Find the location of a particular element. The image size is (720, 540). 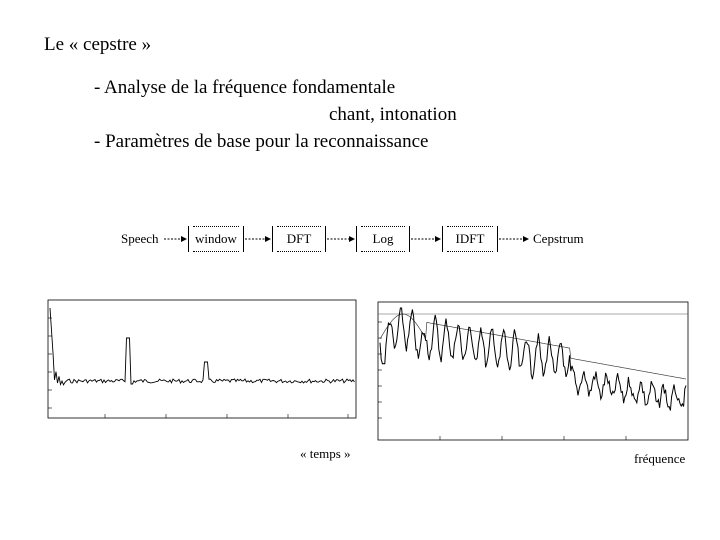

pipeline-step-idft: IDFT is located at coordinates (470, 239).